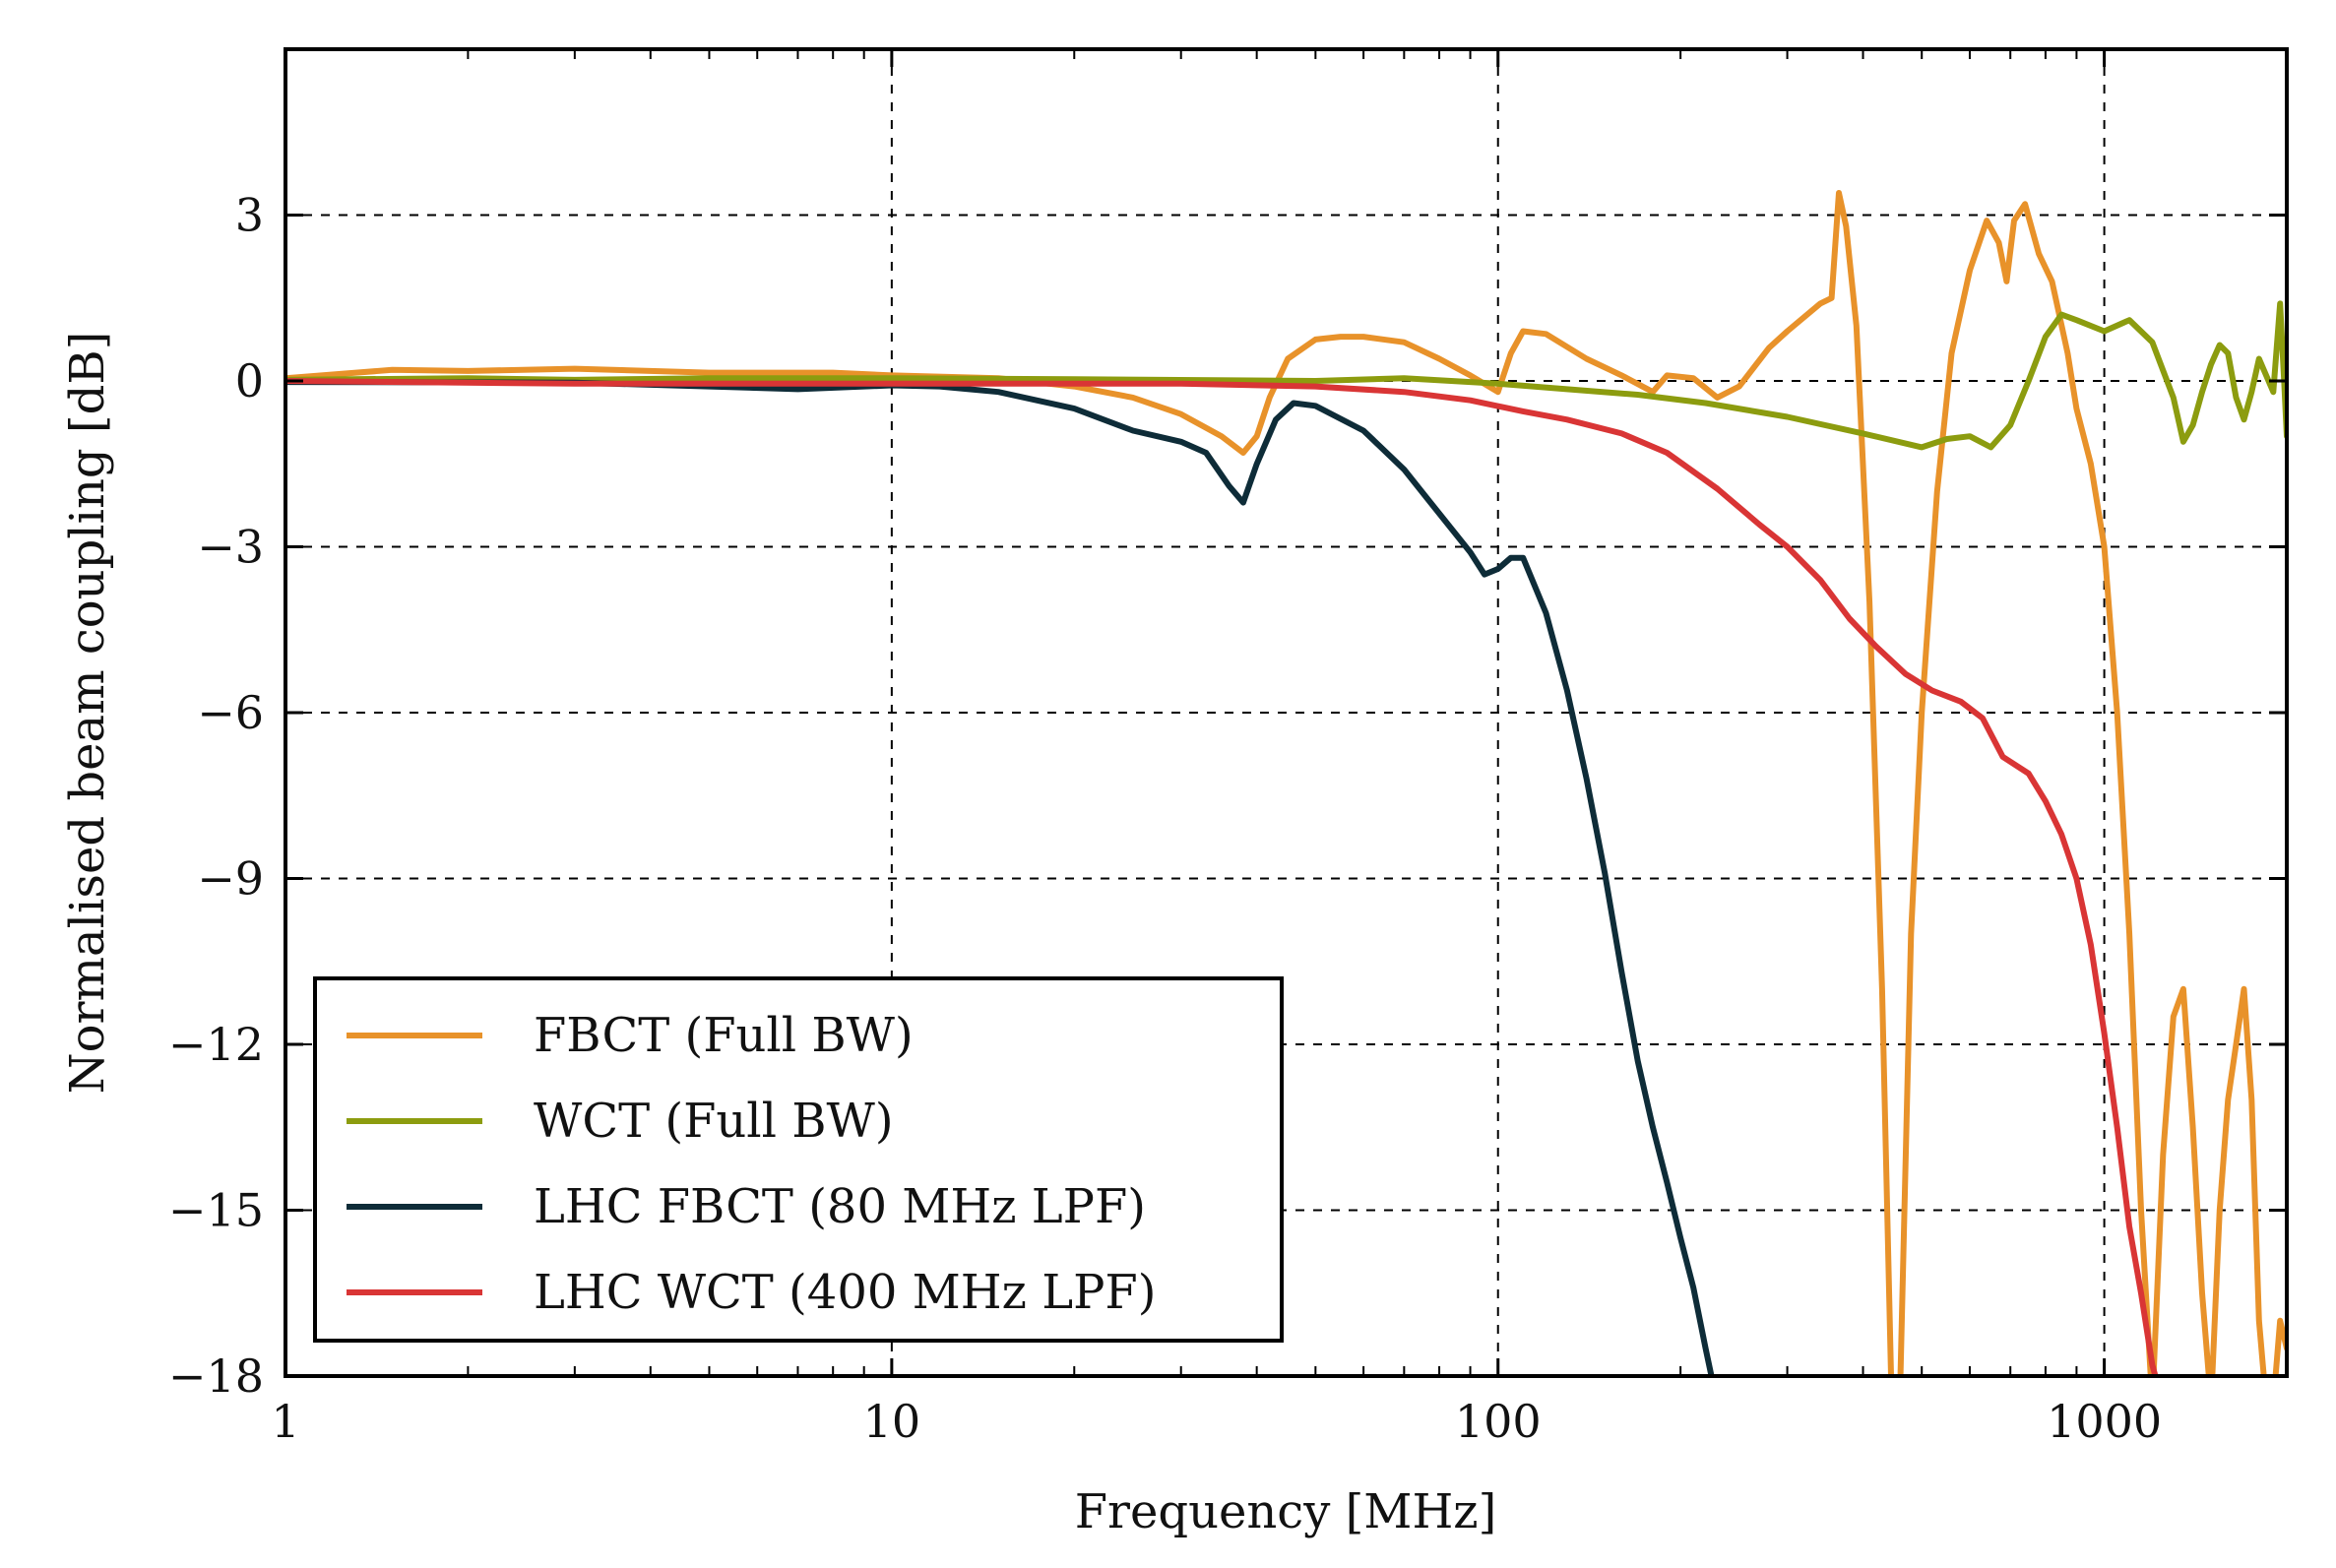 Image resolution: width=2336 pixels, height=1568 pixels. I want to click on legend-label: WCT (Full BW), so click(714, 1121).